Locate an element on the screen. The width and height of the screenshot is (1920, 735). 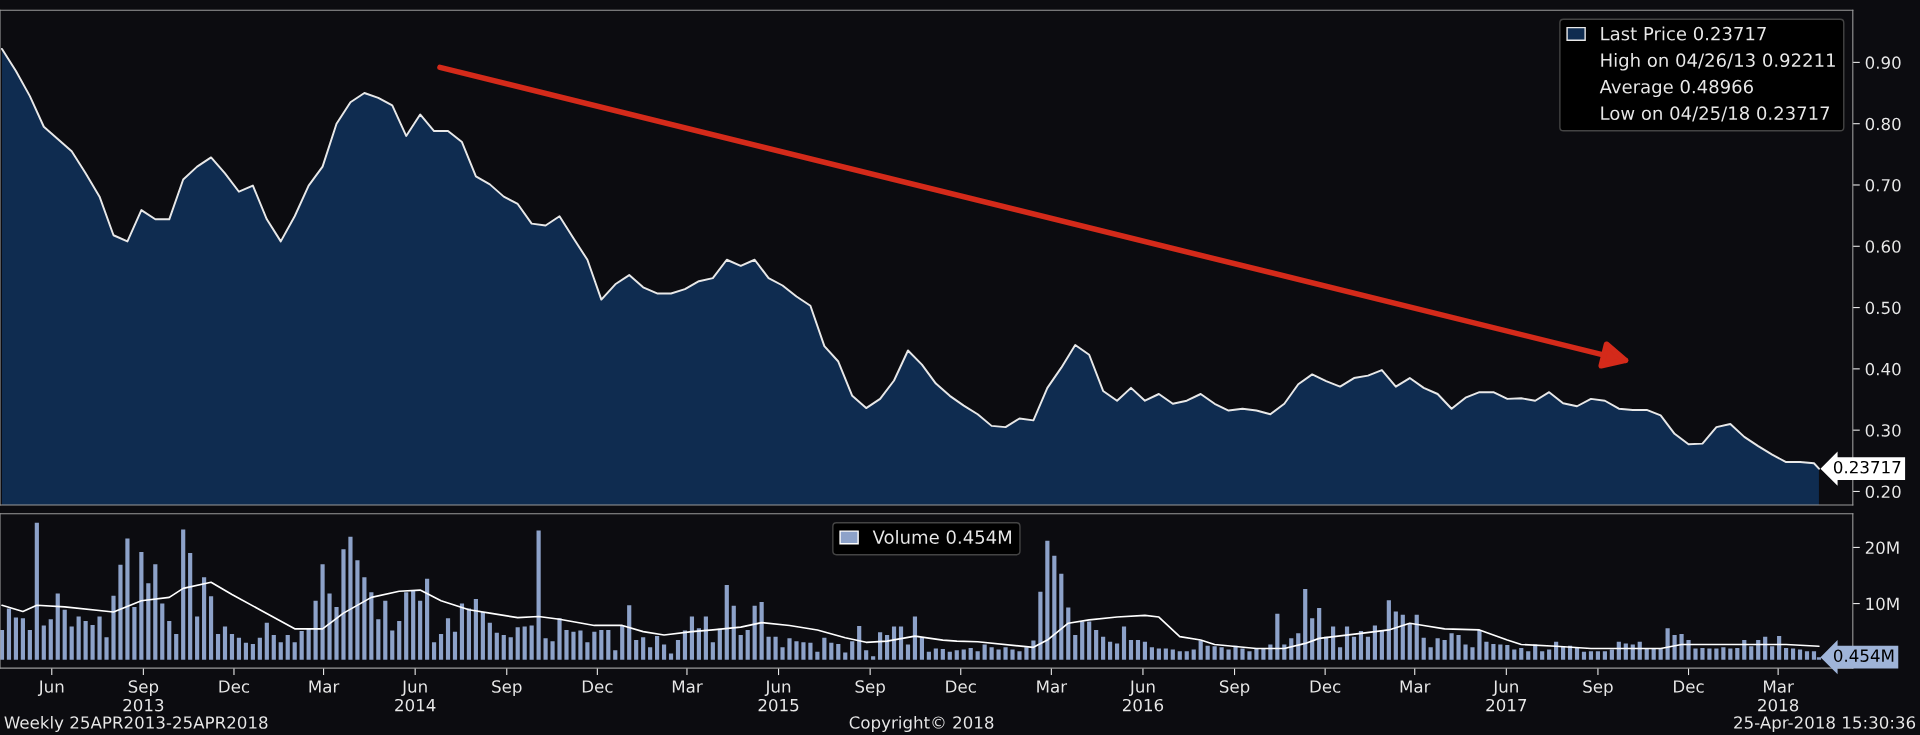
text: Copyright© 2018 is located at coordinates (921, 724).